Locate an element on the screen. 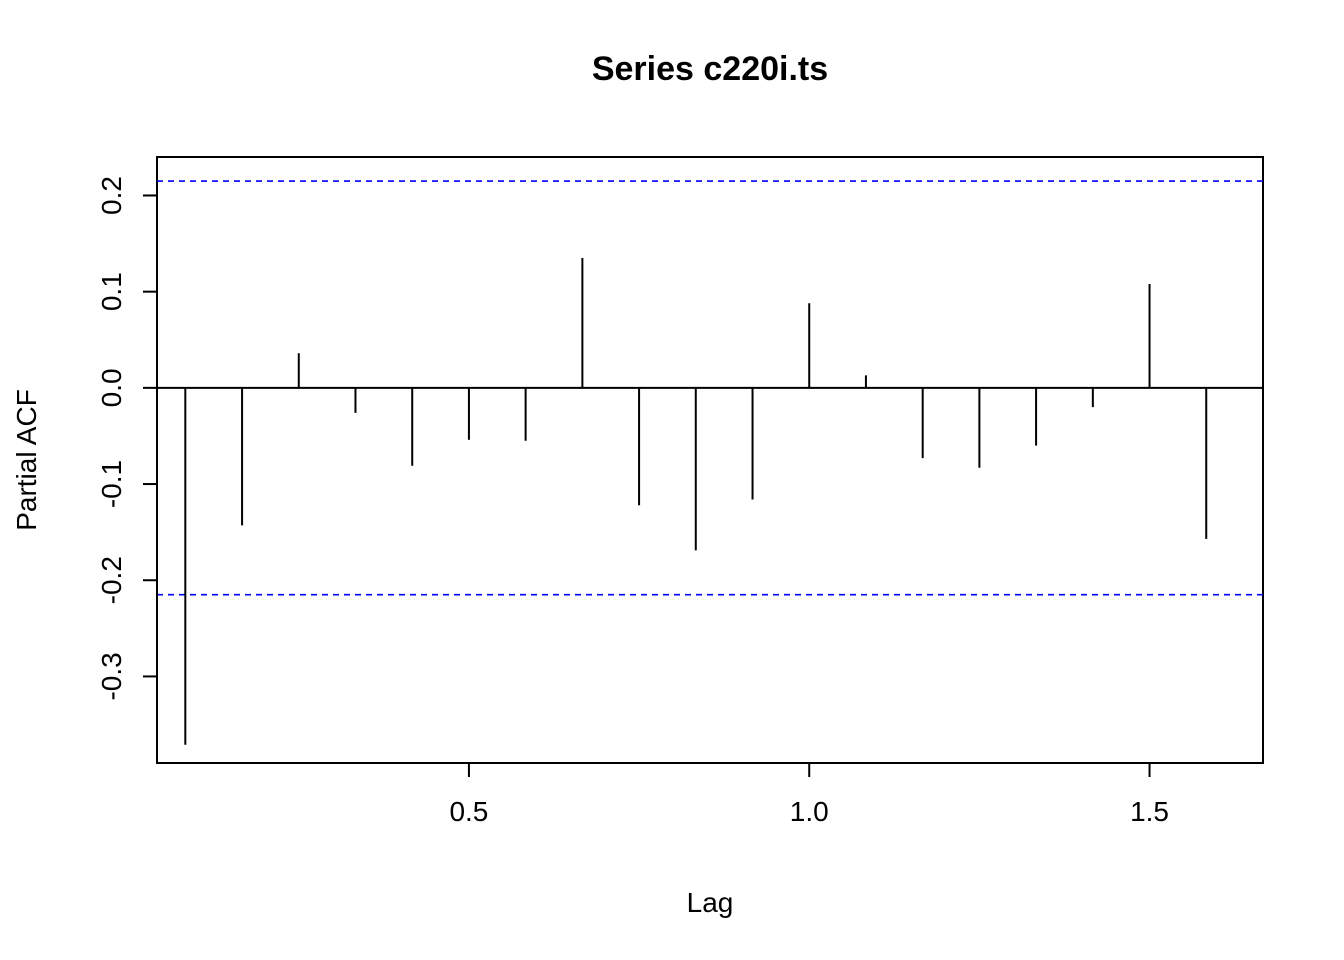 The height and width of the screenshot is (960, 1344). y-tick-label: -0.3 is located at coordinates (111, 676).